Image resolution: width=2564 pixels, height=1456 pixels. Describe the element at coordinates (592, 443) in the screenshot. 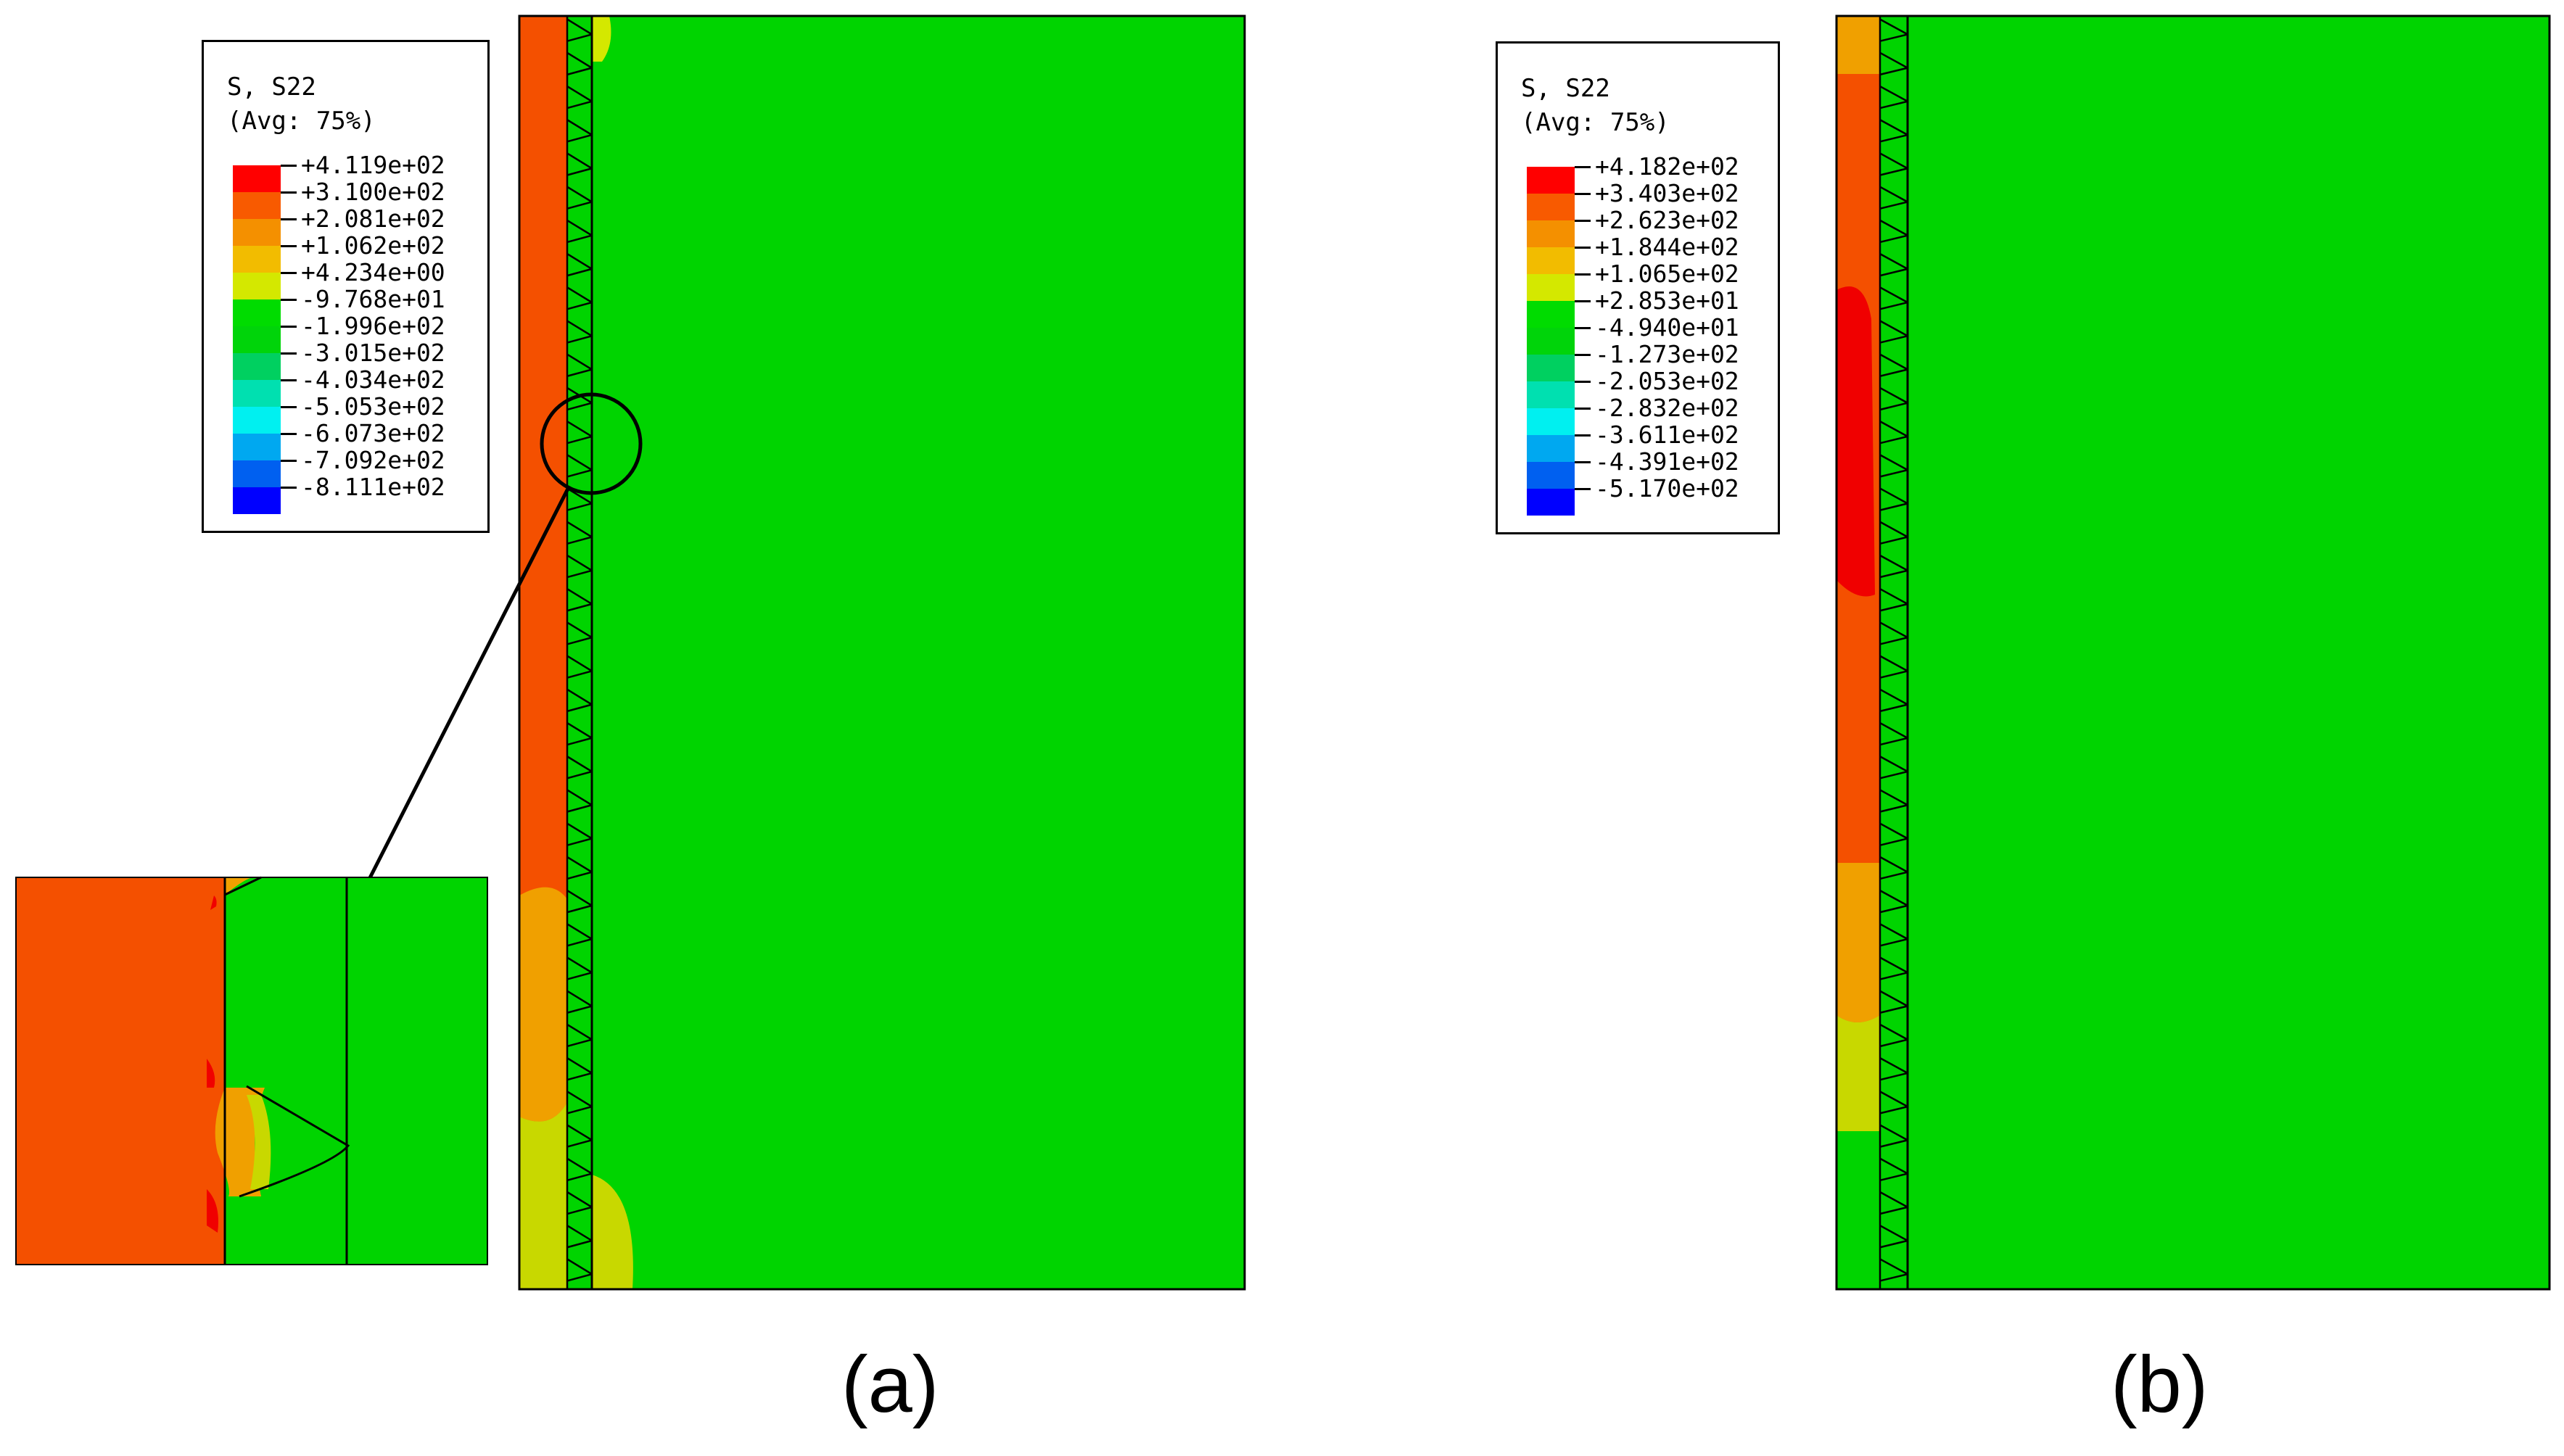

I see `zoom-circle` at that location.